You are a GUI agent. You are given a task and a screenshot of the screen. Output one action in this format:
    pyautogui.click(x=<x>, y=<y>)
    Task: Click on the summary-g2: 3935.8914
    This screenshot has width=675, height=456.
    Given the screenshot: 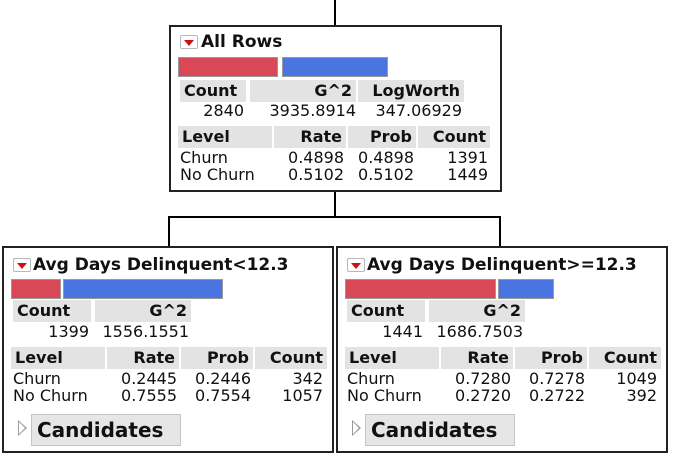 What is the action you would take?
    pyautogui.click(x=312, y=110)
    